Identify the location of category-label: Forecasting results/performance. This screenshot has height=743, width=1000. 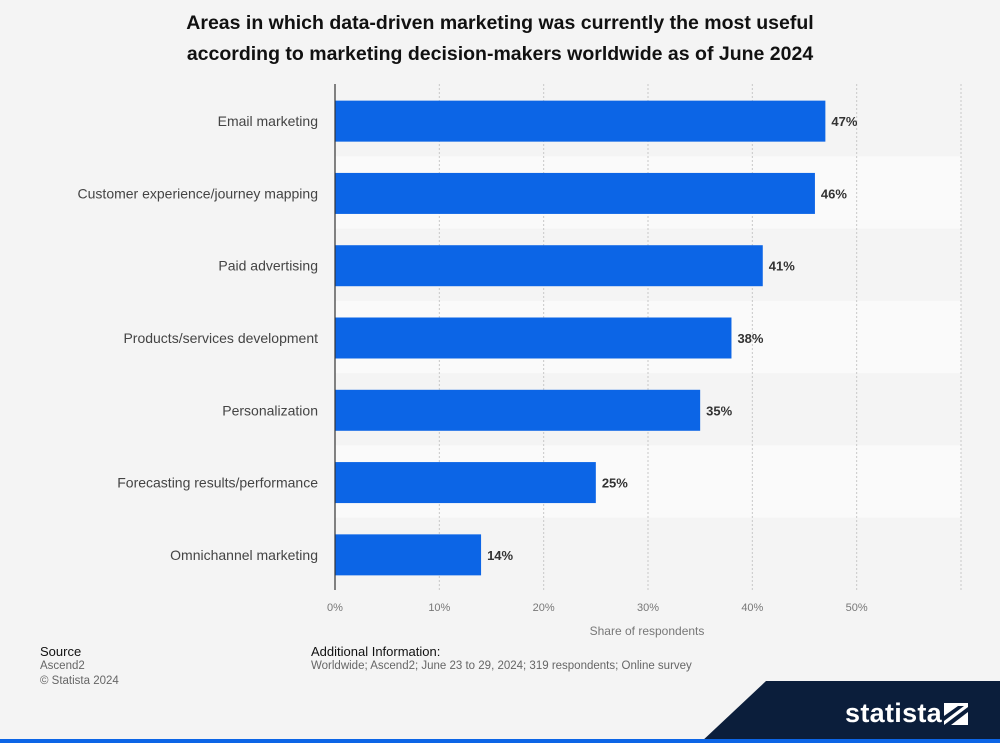
(217, 483).